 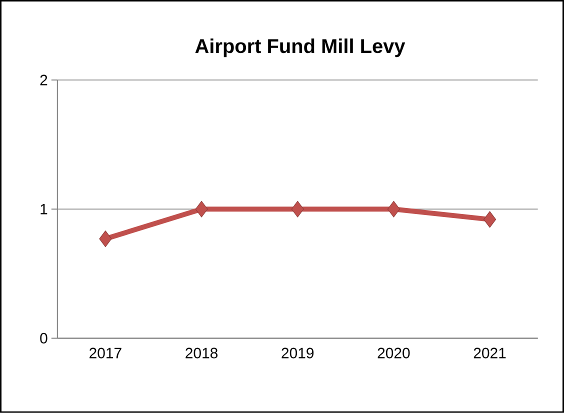 I want to click on x-tick-label: 2020, so click(x=394, y=353).